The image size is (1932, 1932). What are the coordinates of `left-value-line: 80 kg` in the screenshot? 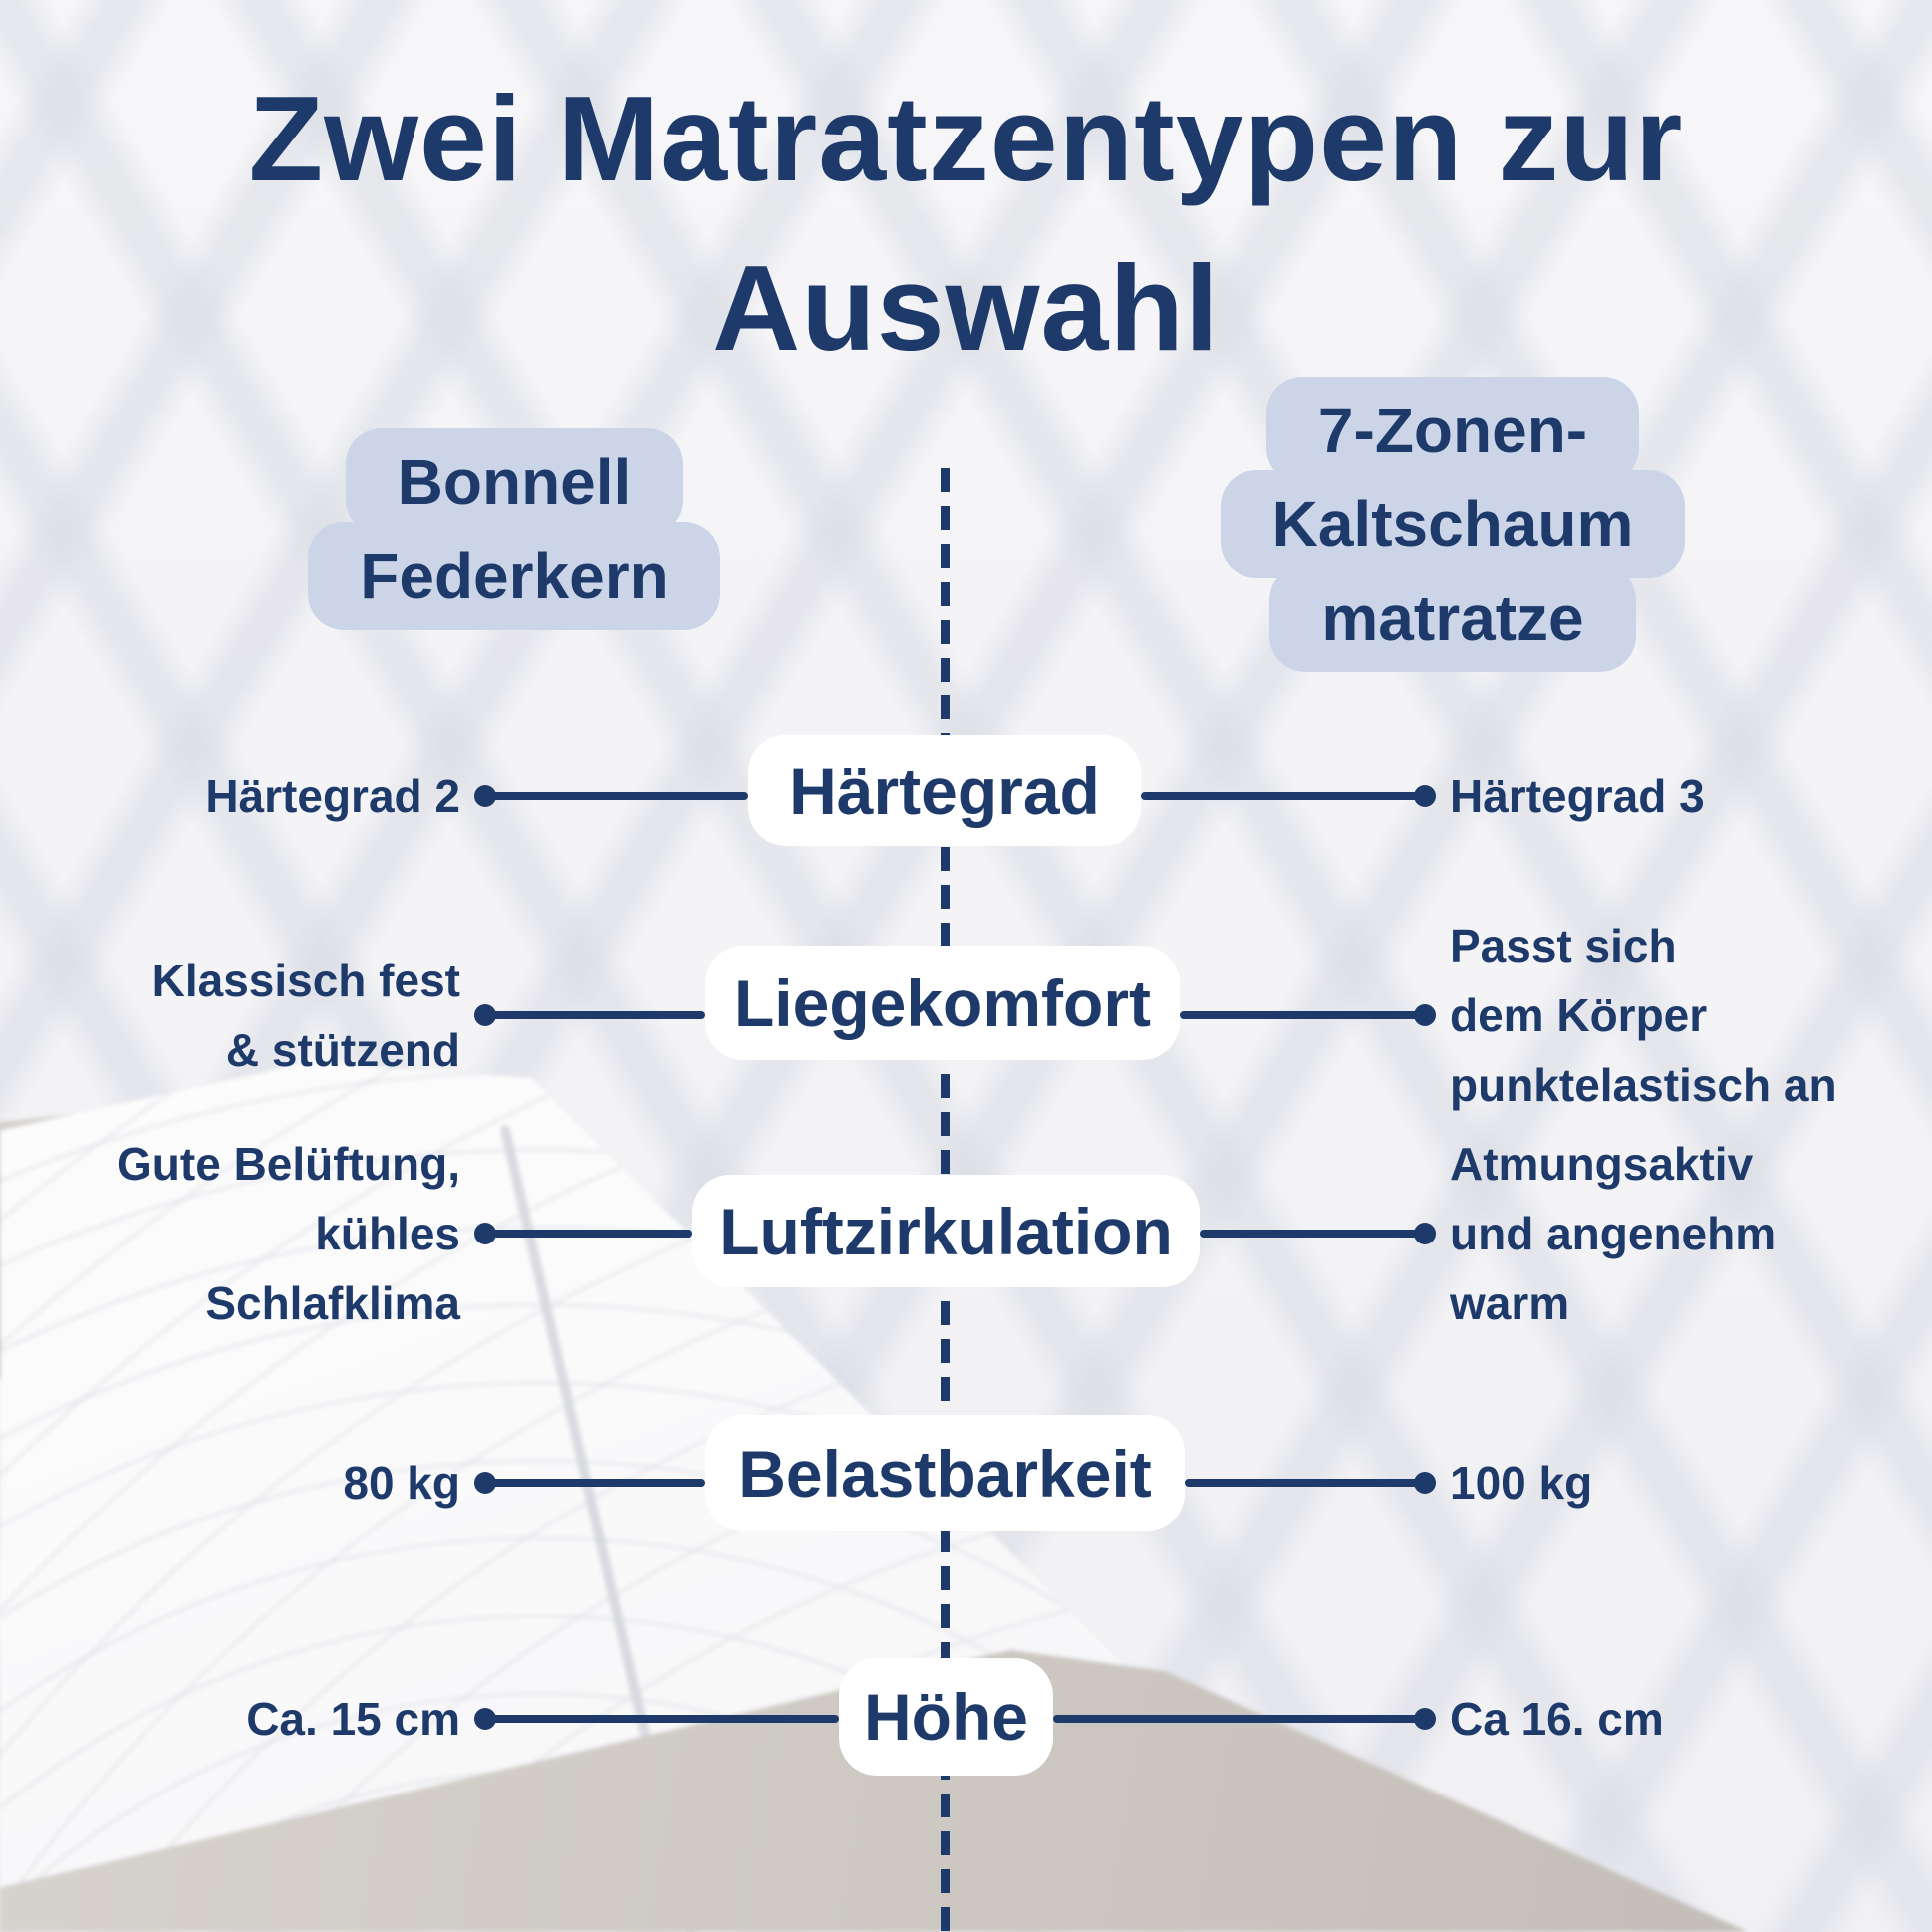 It's located at (401, 1483).